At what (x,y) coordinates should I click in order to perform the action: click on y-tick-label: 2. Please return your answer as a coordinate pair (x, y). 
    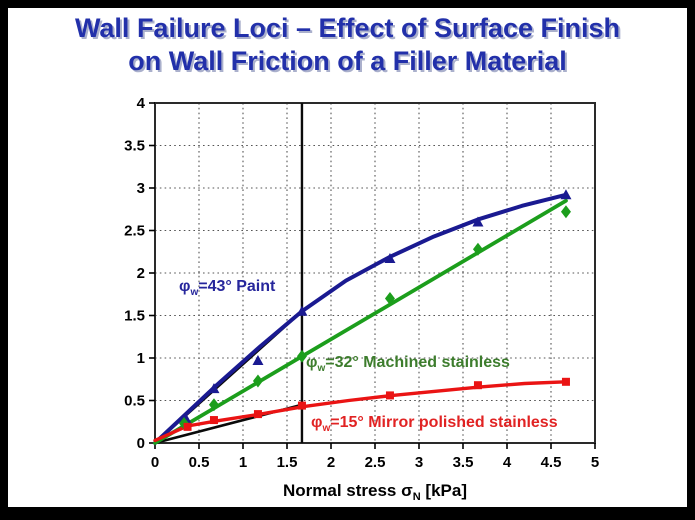
    Looking at the image, I should click on (141, 273).